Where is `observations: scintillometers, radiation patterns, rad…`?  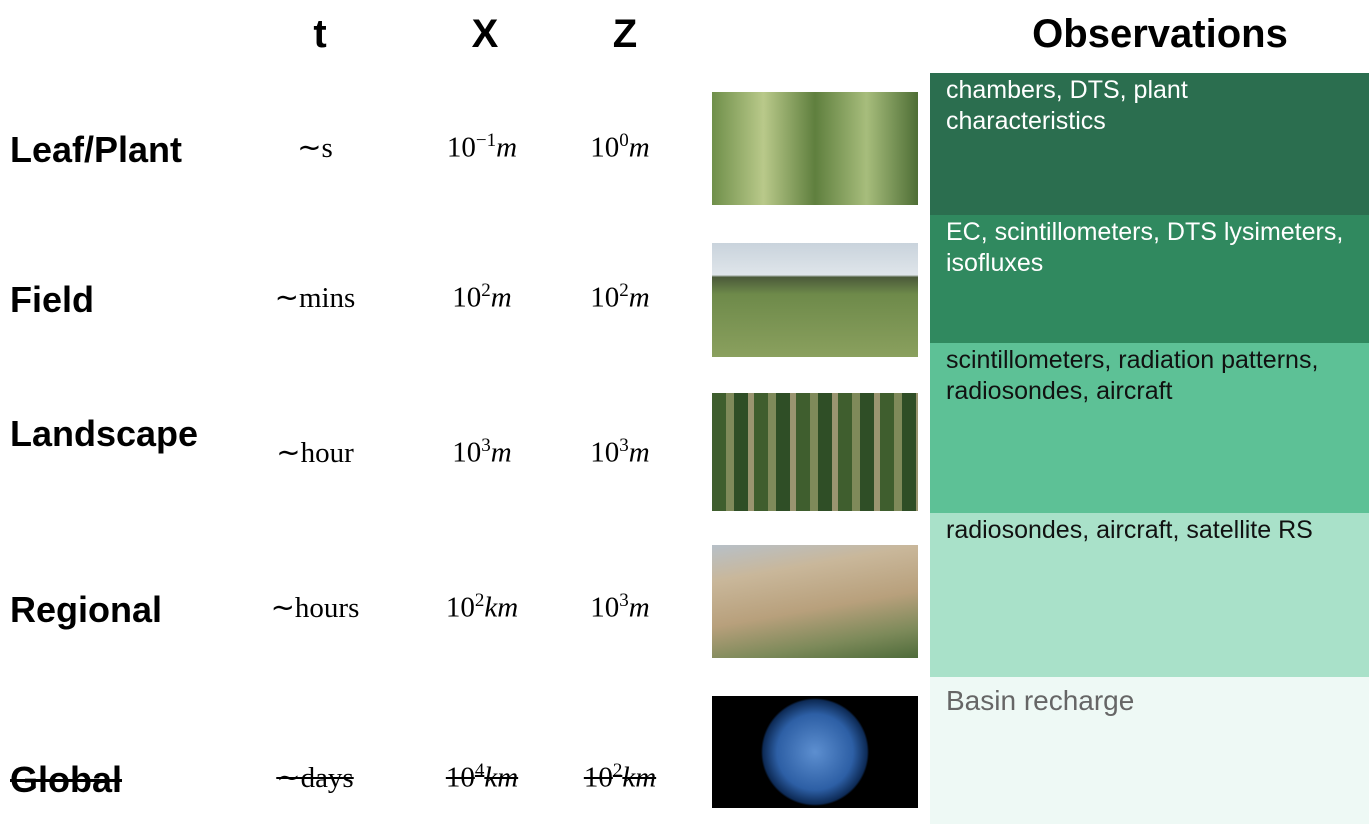 observations: scintillometers, radiation patterns, rad… is located at coordinates (1149, 428).